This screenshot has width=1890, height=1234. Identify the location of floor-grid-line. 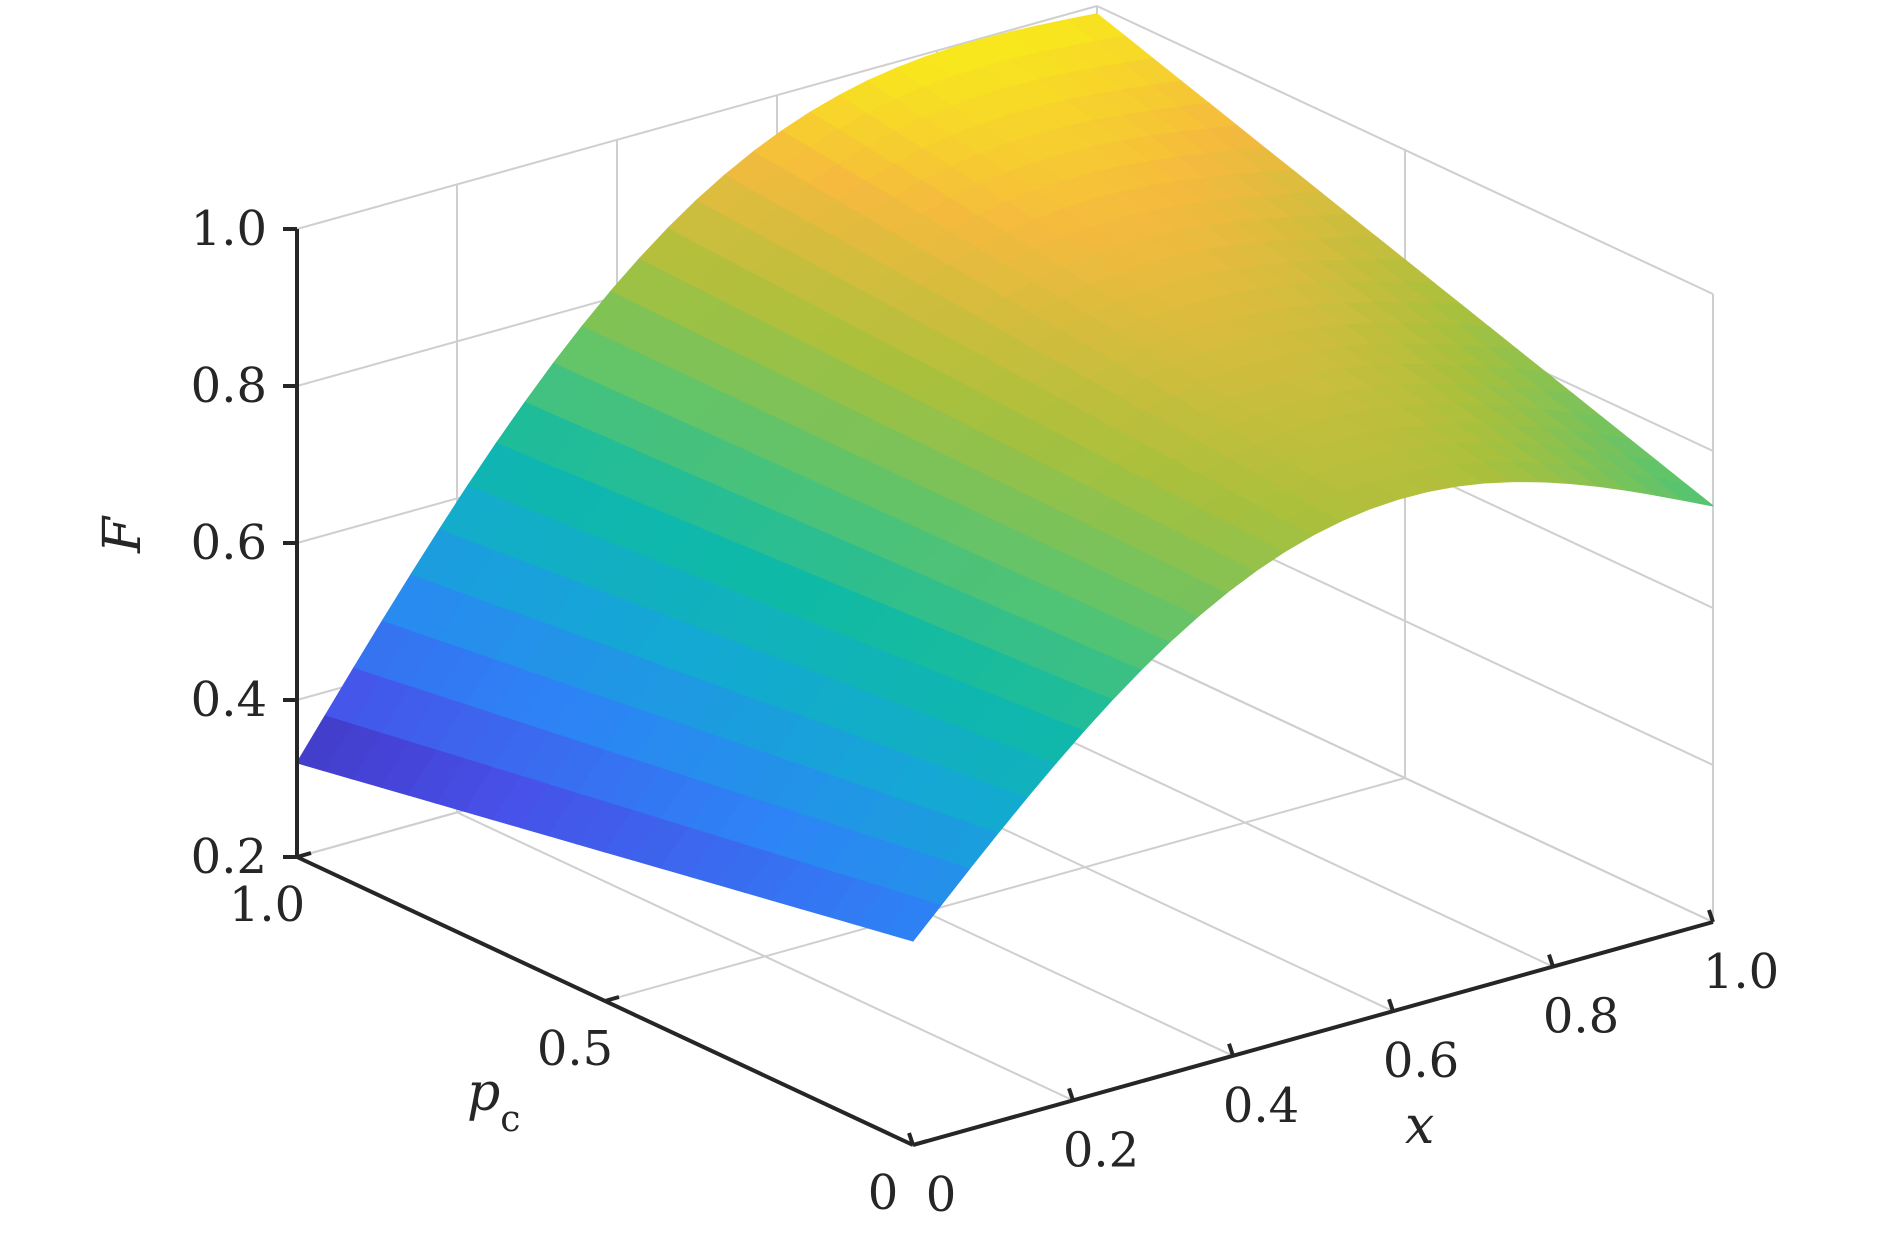
(1005, 889).